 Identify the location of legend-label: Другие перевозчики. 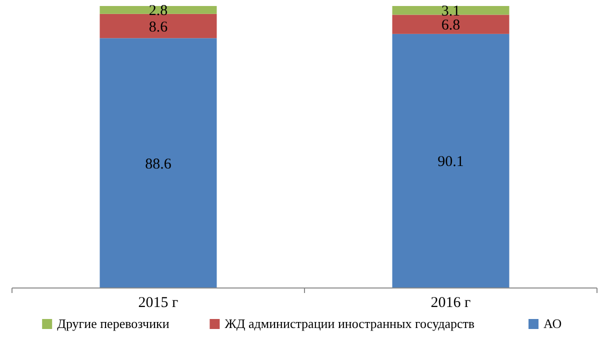
(113, 323).